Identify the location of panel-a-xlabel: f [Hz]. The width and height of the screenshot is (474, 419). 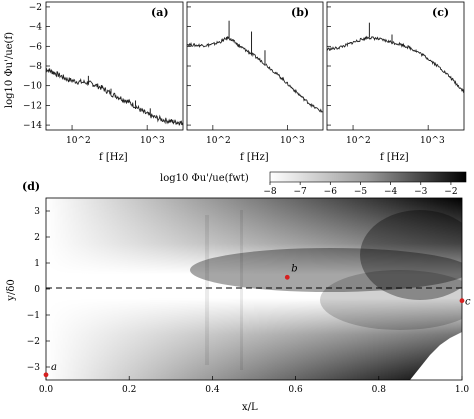
(113, 157).